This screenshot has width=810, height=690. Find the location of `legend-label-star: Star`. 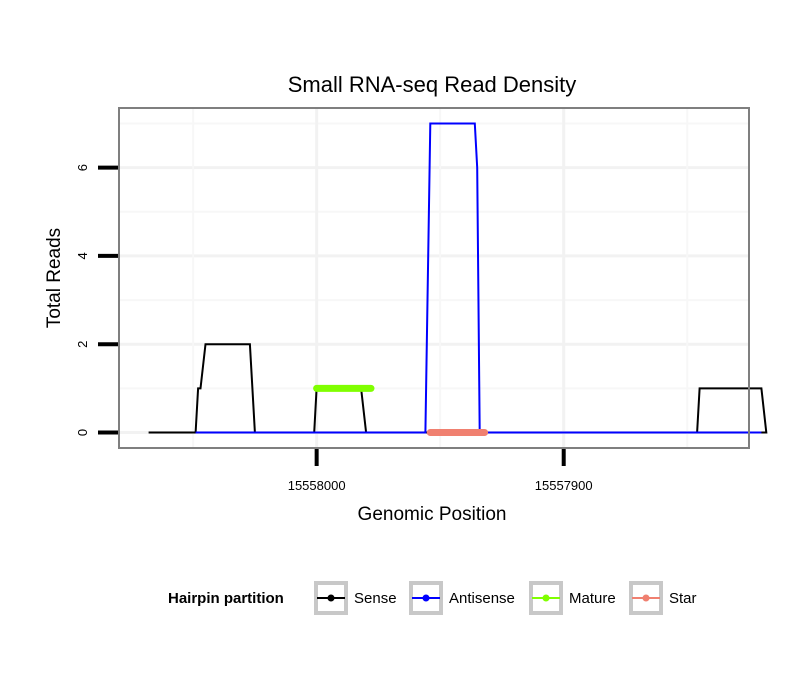

legend-label-star: Star is located at coordinates (683, 598).